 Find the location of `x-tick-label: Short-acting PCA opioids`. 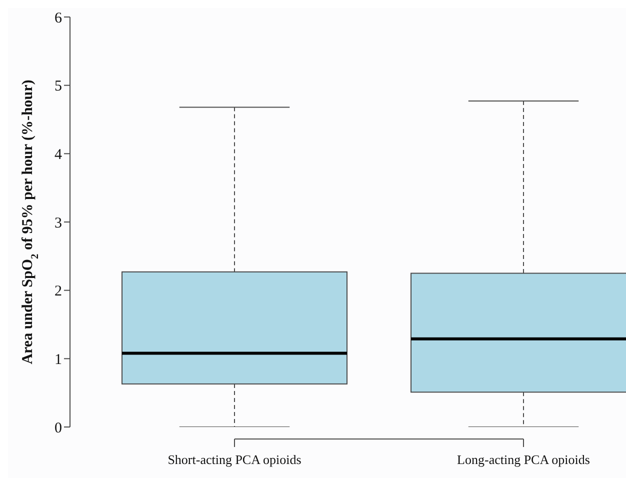

x-tick-label: Short-acting PCA opioids is located at coordinates (235, 459).